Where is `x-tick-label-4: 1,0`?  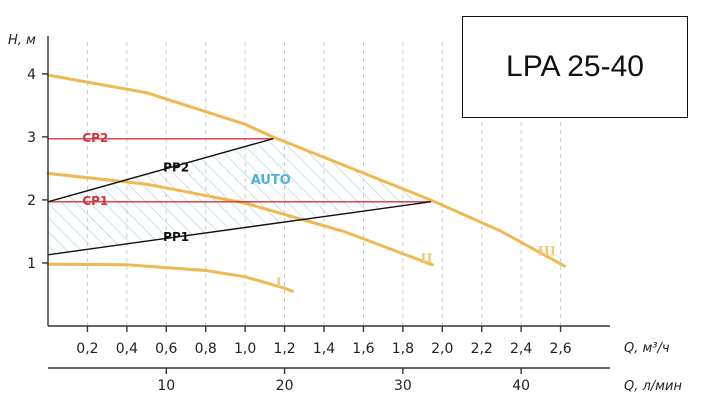 x-tick-label-4: 1,0 is located at coordinates (245, 349).